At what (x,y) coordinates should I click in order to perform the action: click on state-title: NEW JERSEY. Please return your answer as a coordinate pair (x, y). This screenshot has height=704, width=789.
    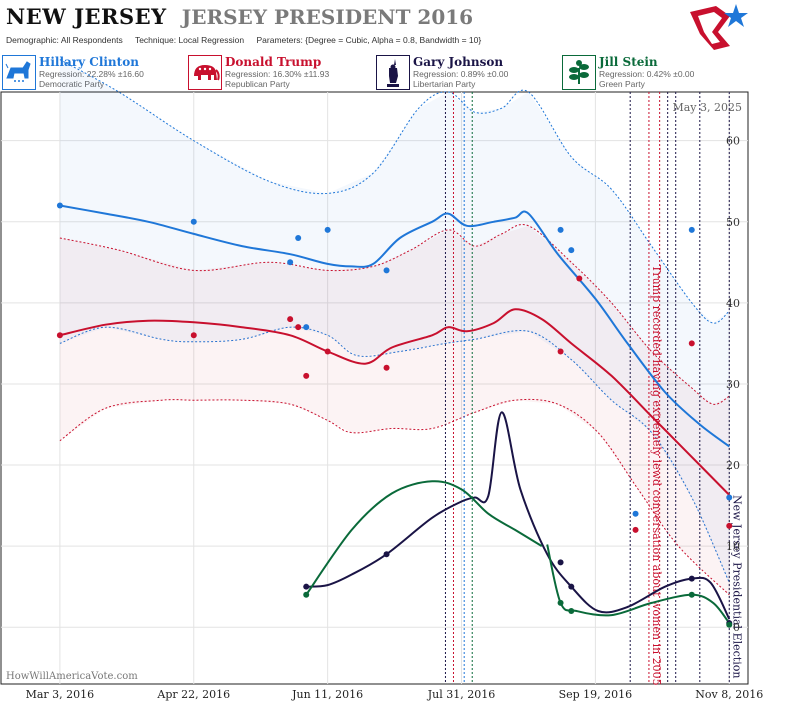
    Looking at the image, I should click on (86, 16).